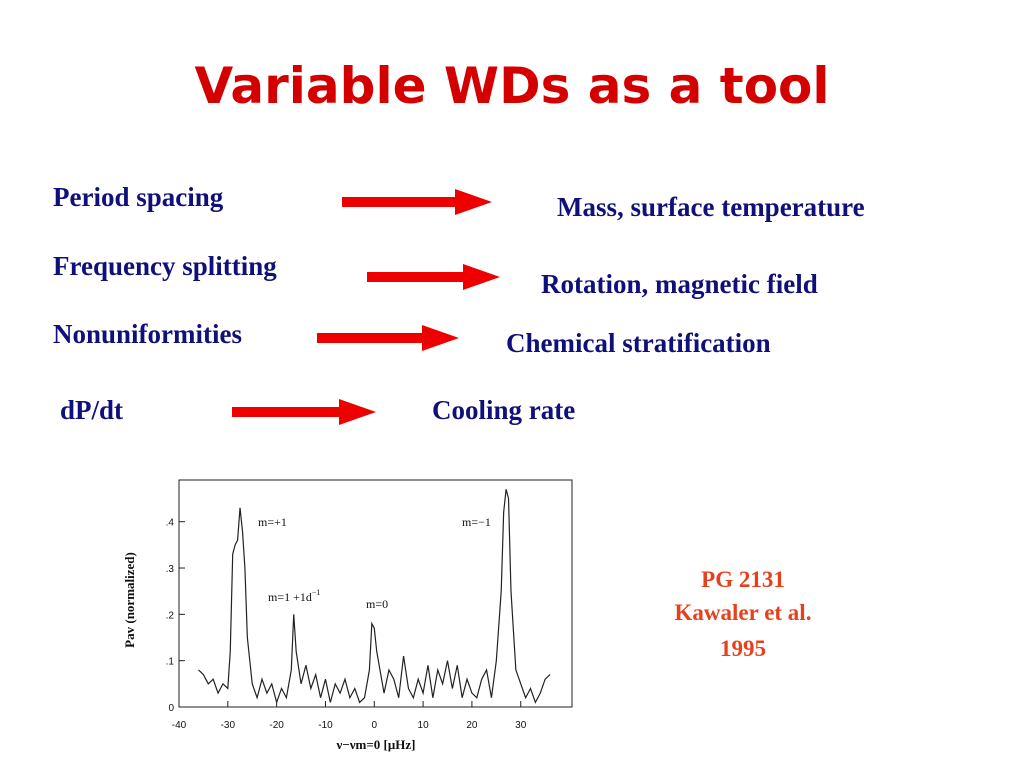 The image size is (1024, 768). I want to click on row-left: Period spacing, so click(138, 197).